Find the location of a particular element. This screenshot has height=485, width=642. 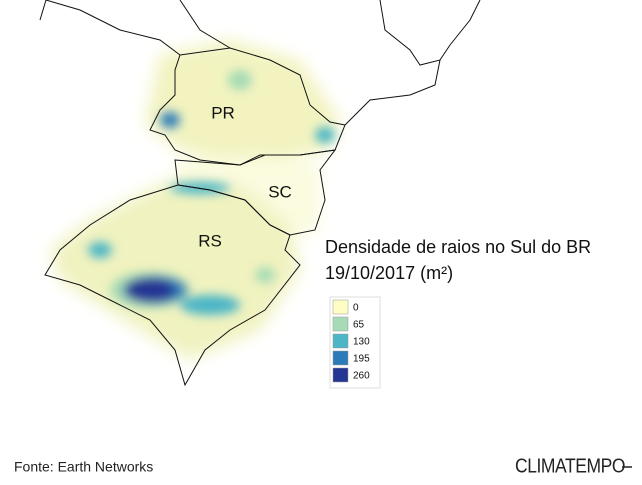

logo: CLIMATEMPO is located at coordinates (570, 466).